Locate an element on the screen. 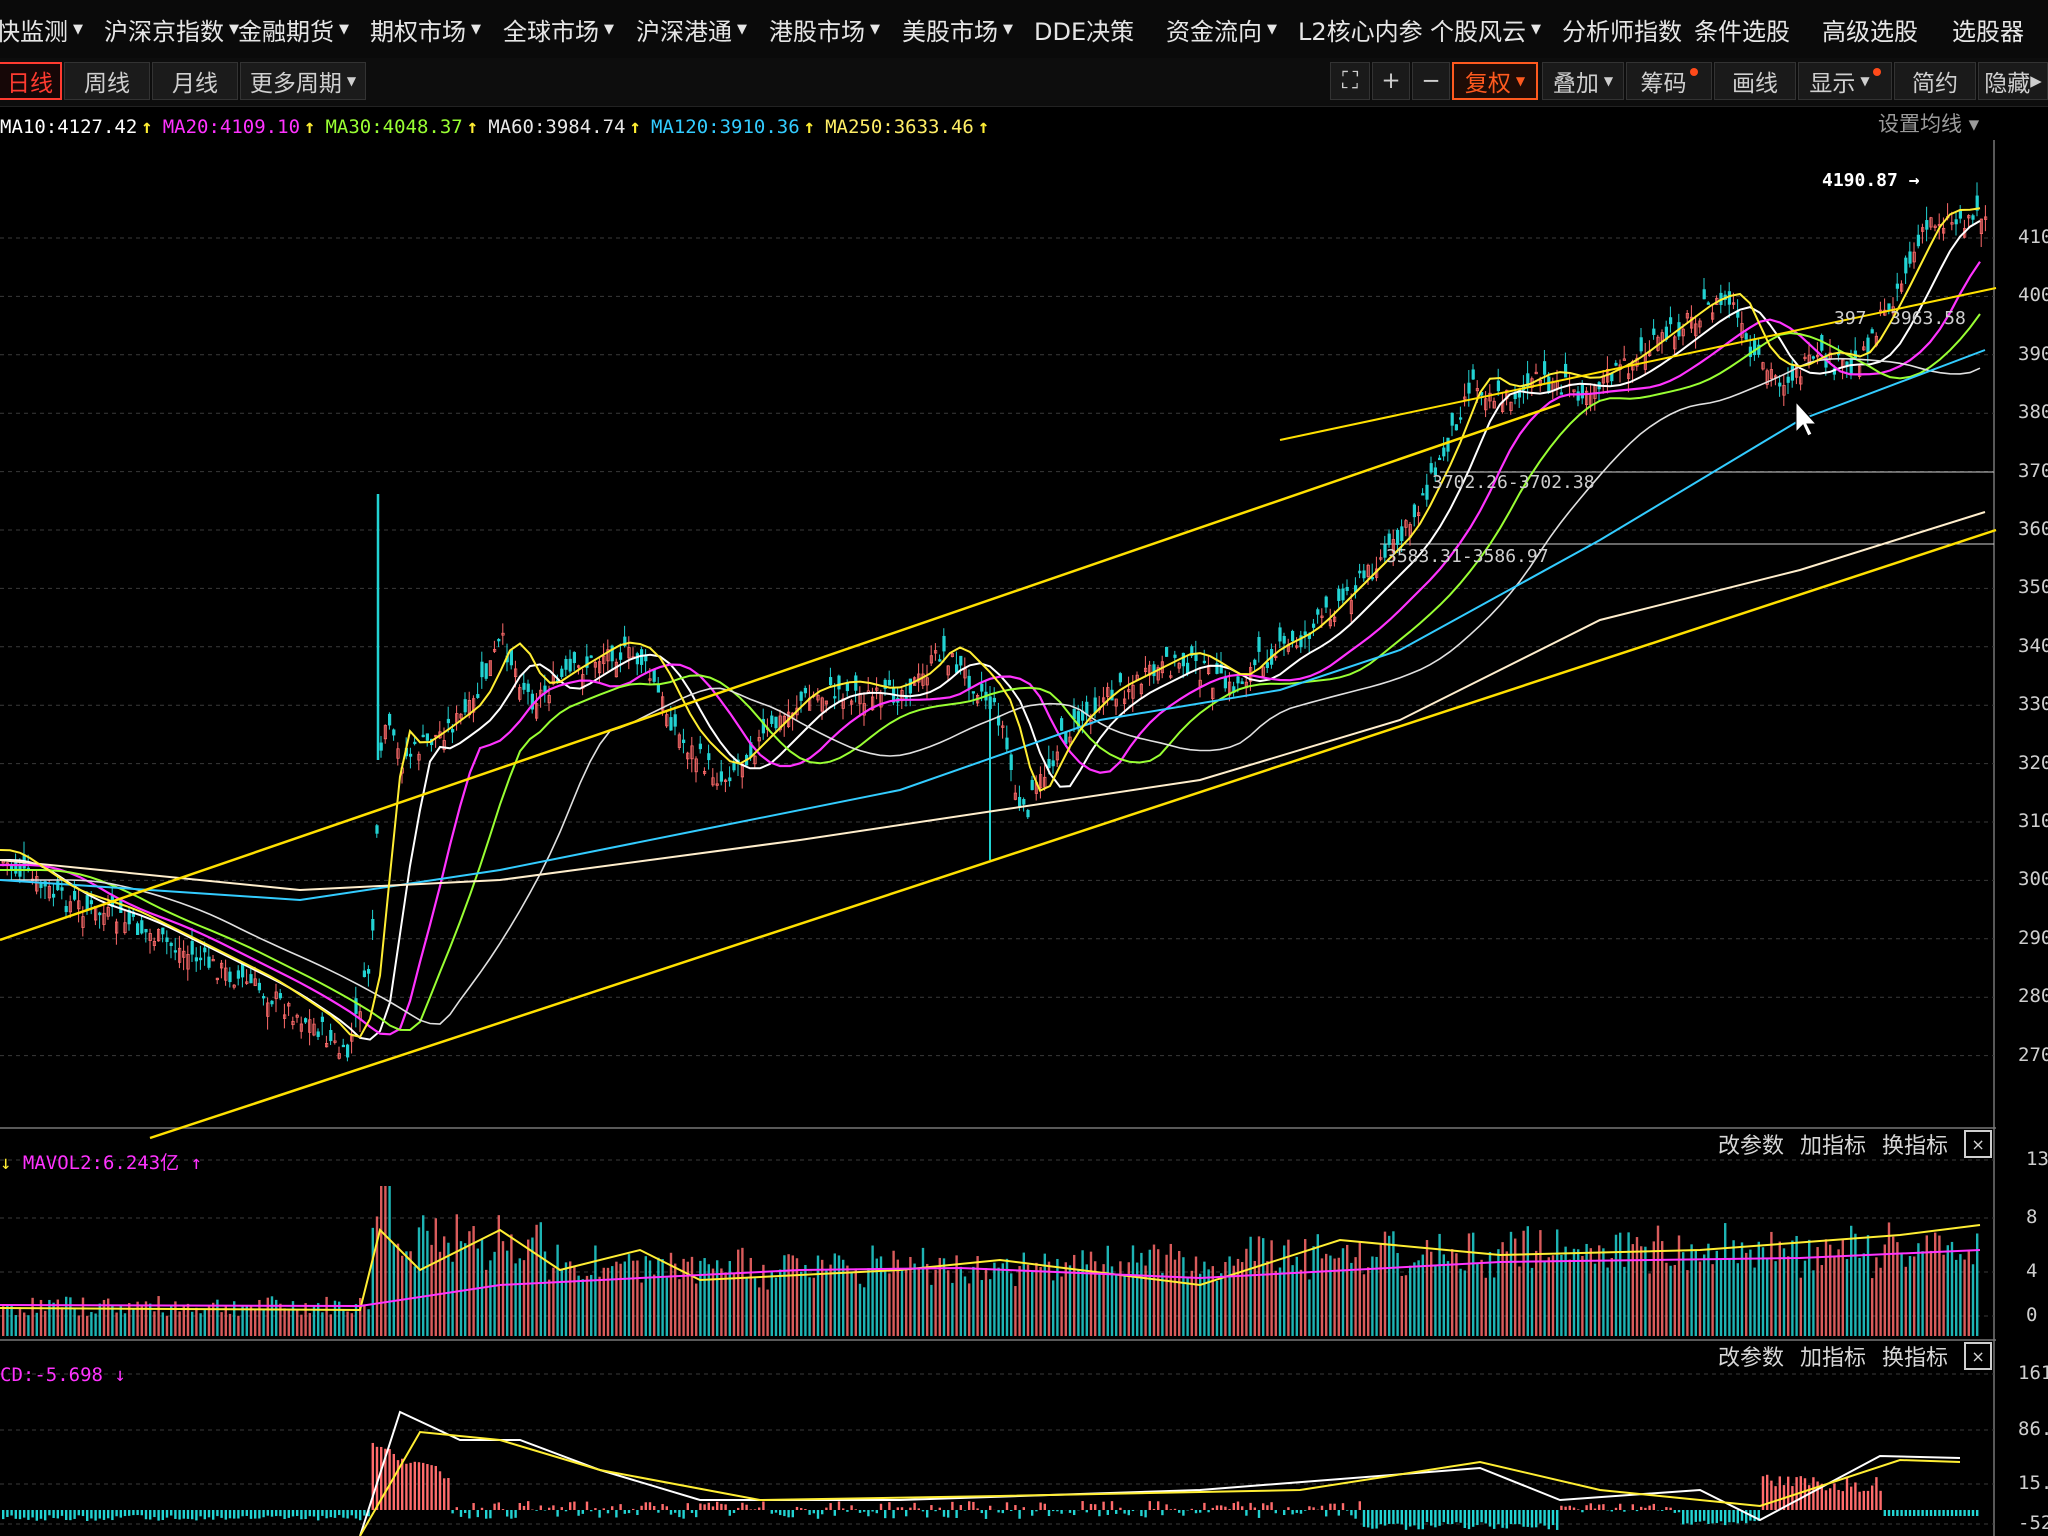  display-button: 显示 ▼ is located at coordinates (1845, 81).